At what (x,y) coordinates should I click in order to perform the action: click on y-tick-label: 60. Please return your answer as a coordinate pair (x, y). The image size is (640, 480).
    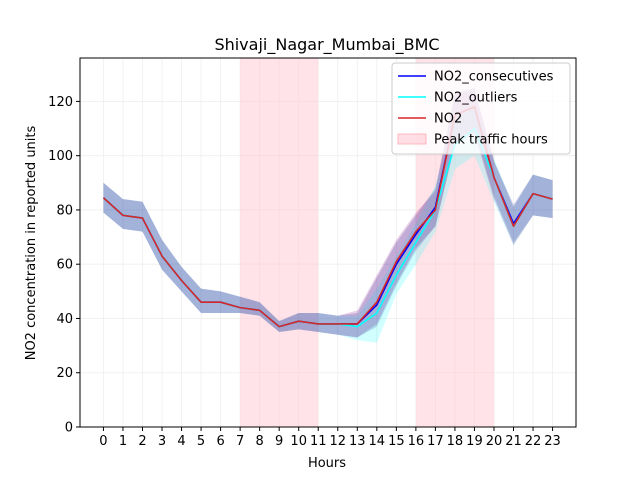
    Looking at the image, I should click on (64, 265).